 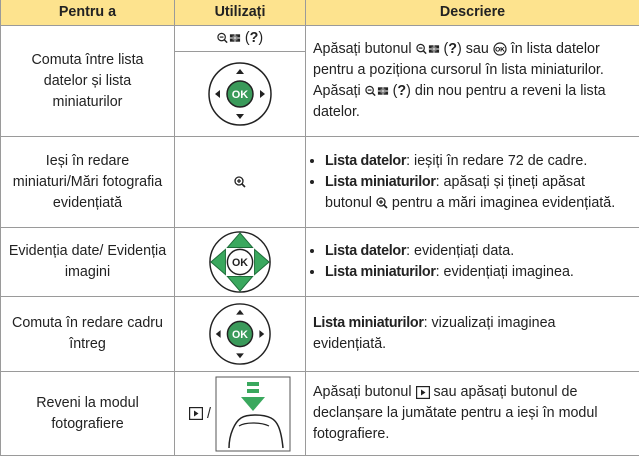 What do you see at coordinates (88, 13) in the screenshot?
I see `header: Pentru a` at bounding box center [88, 13].